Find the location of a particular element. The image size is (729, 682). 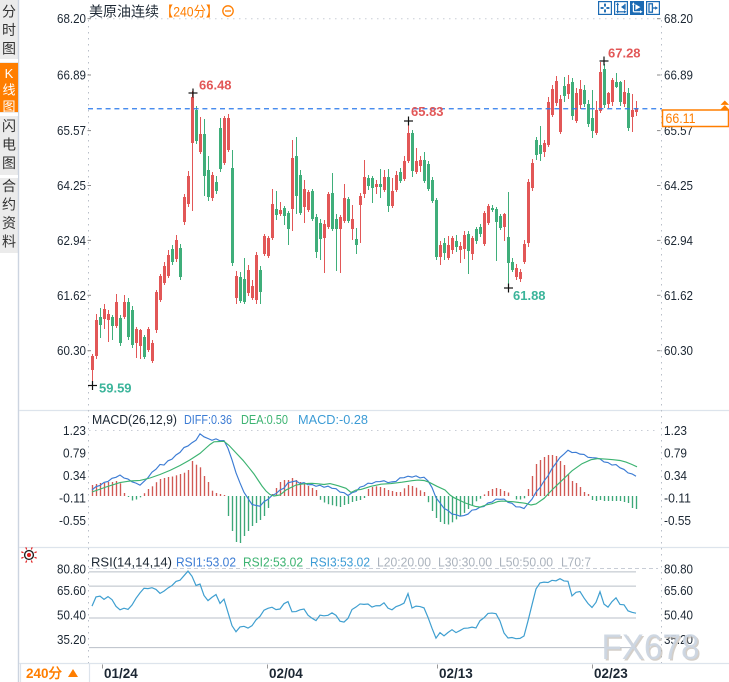

svg-text: 美原油连续 is located at coordinates (124, 12).